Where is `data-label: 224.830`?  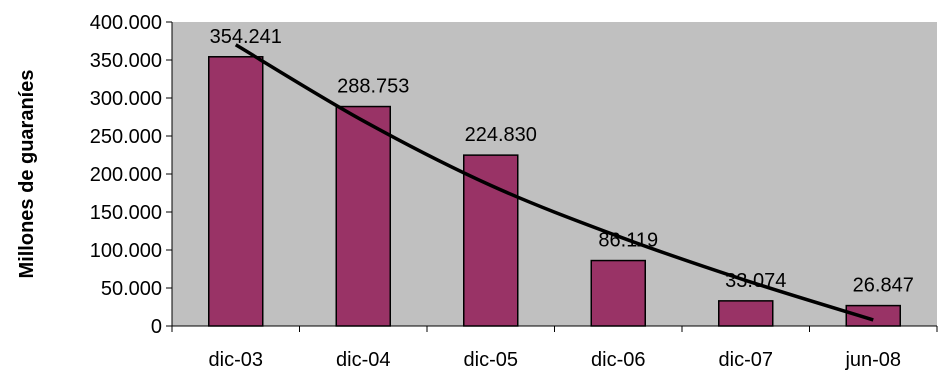 data-label: 224.830 is located at coordinates (501, 135).